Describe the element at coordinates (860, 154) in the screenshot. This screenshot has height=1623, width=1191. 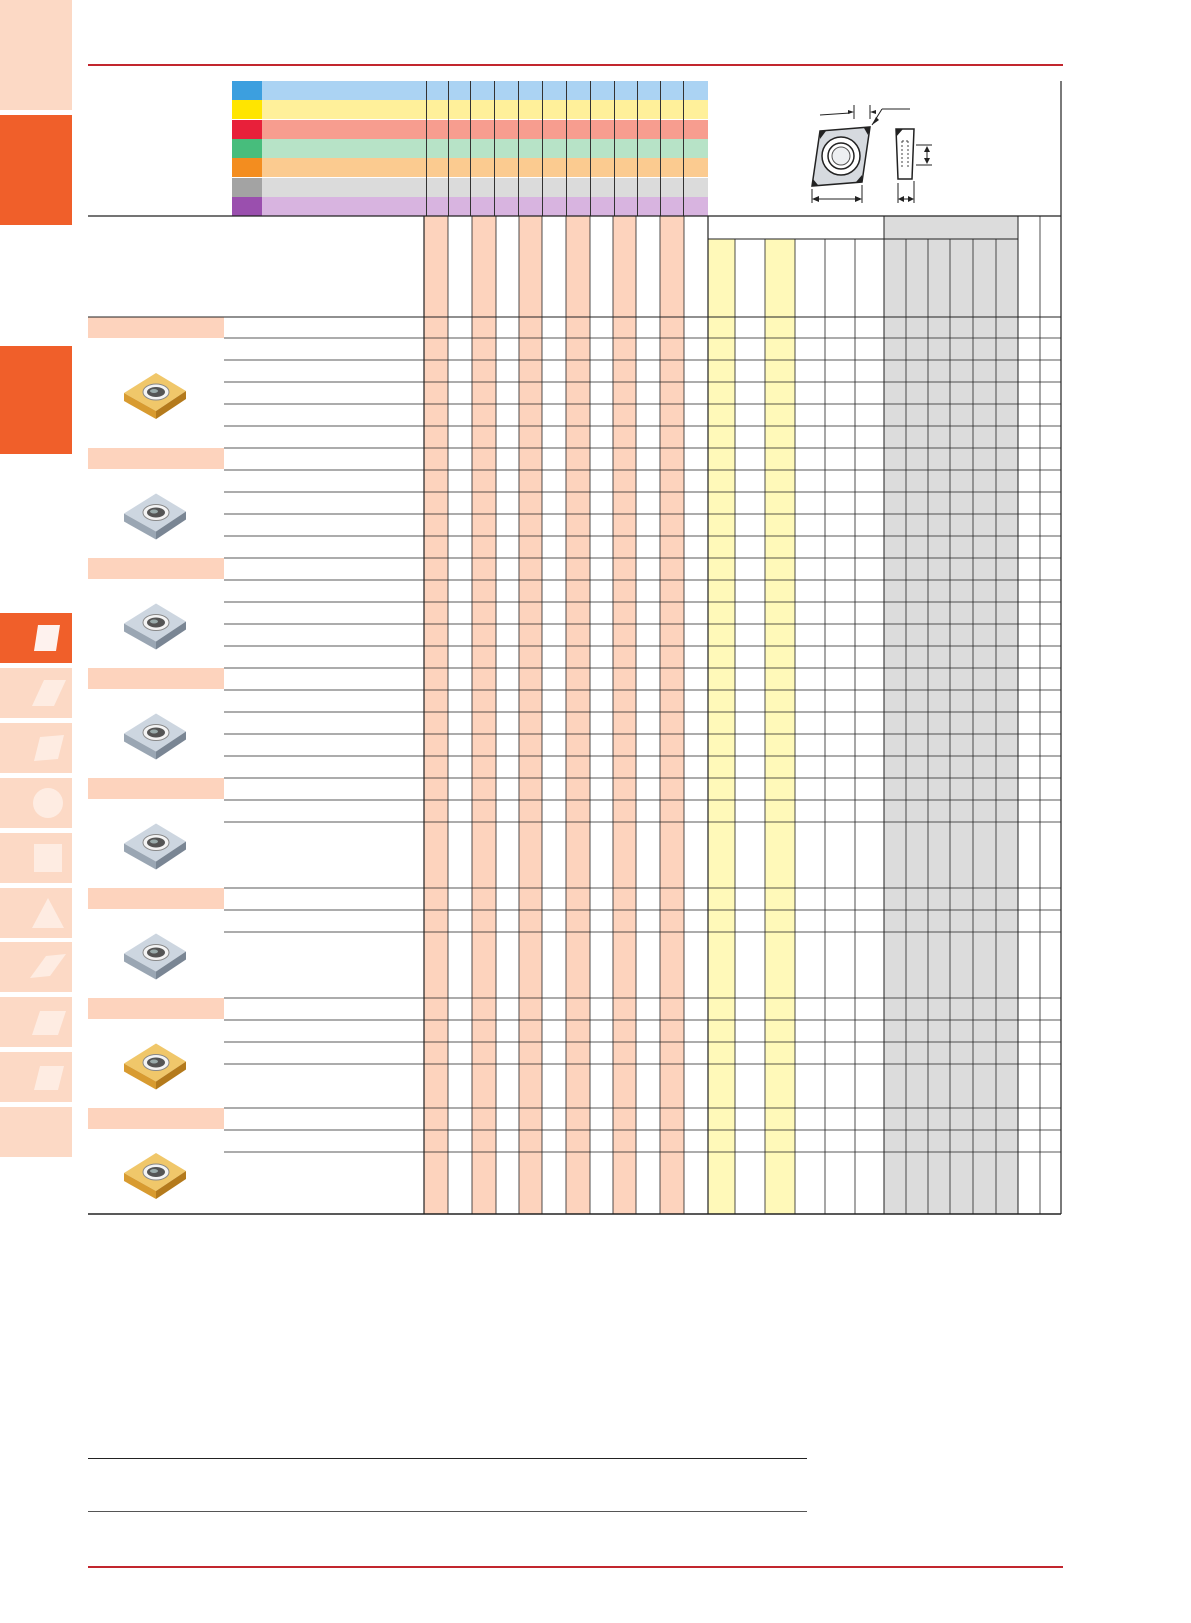
I see `insert-top-view-icon` at that location.